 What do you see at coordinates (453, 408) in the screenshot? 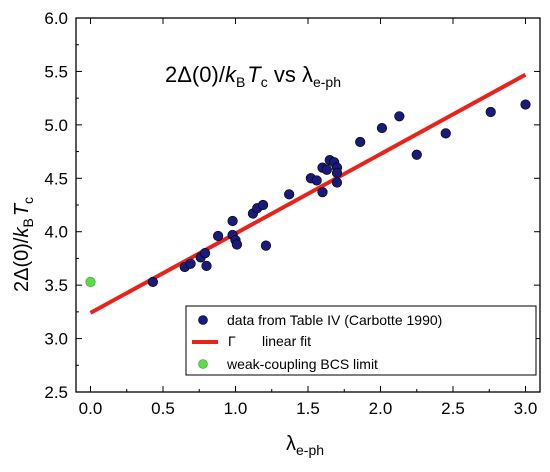
I see `x-tick-label: 2.5` at bounding box center [453, 408].